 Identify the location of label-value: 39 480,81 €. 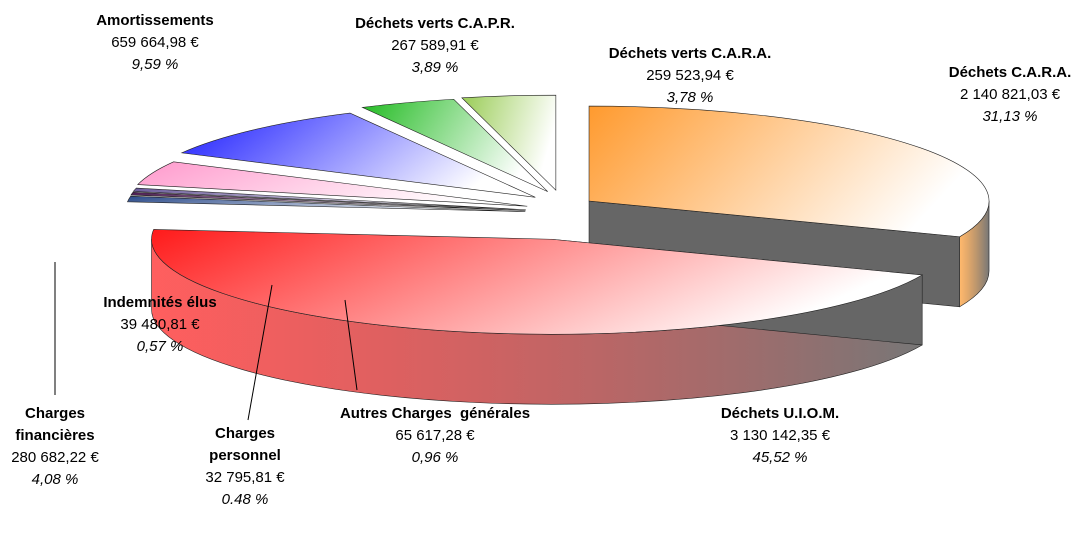
(160, 324).